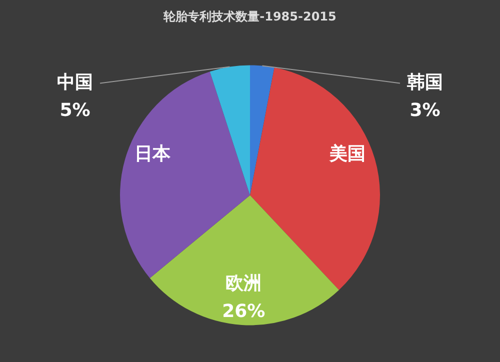 Image resolution: width=500 pixels, height=362 pixels. Describe the element at coordinates (153, 154) in the screenshot. I see `slice-label: 日本` at that location.